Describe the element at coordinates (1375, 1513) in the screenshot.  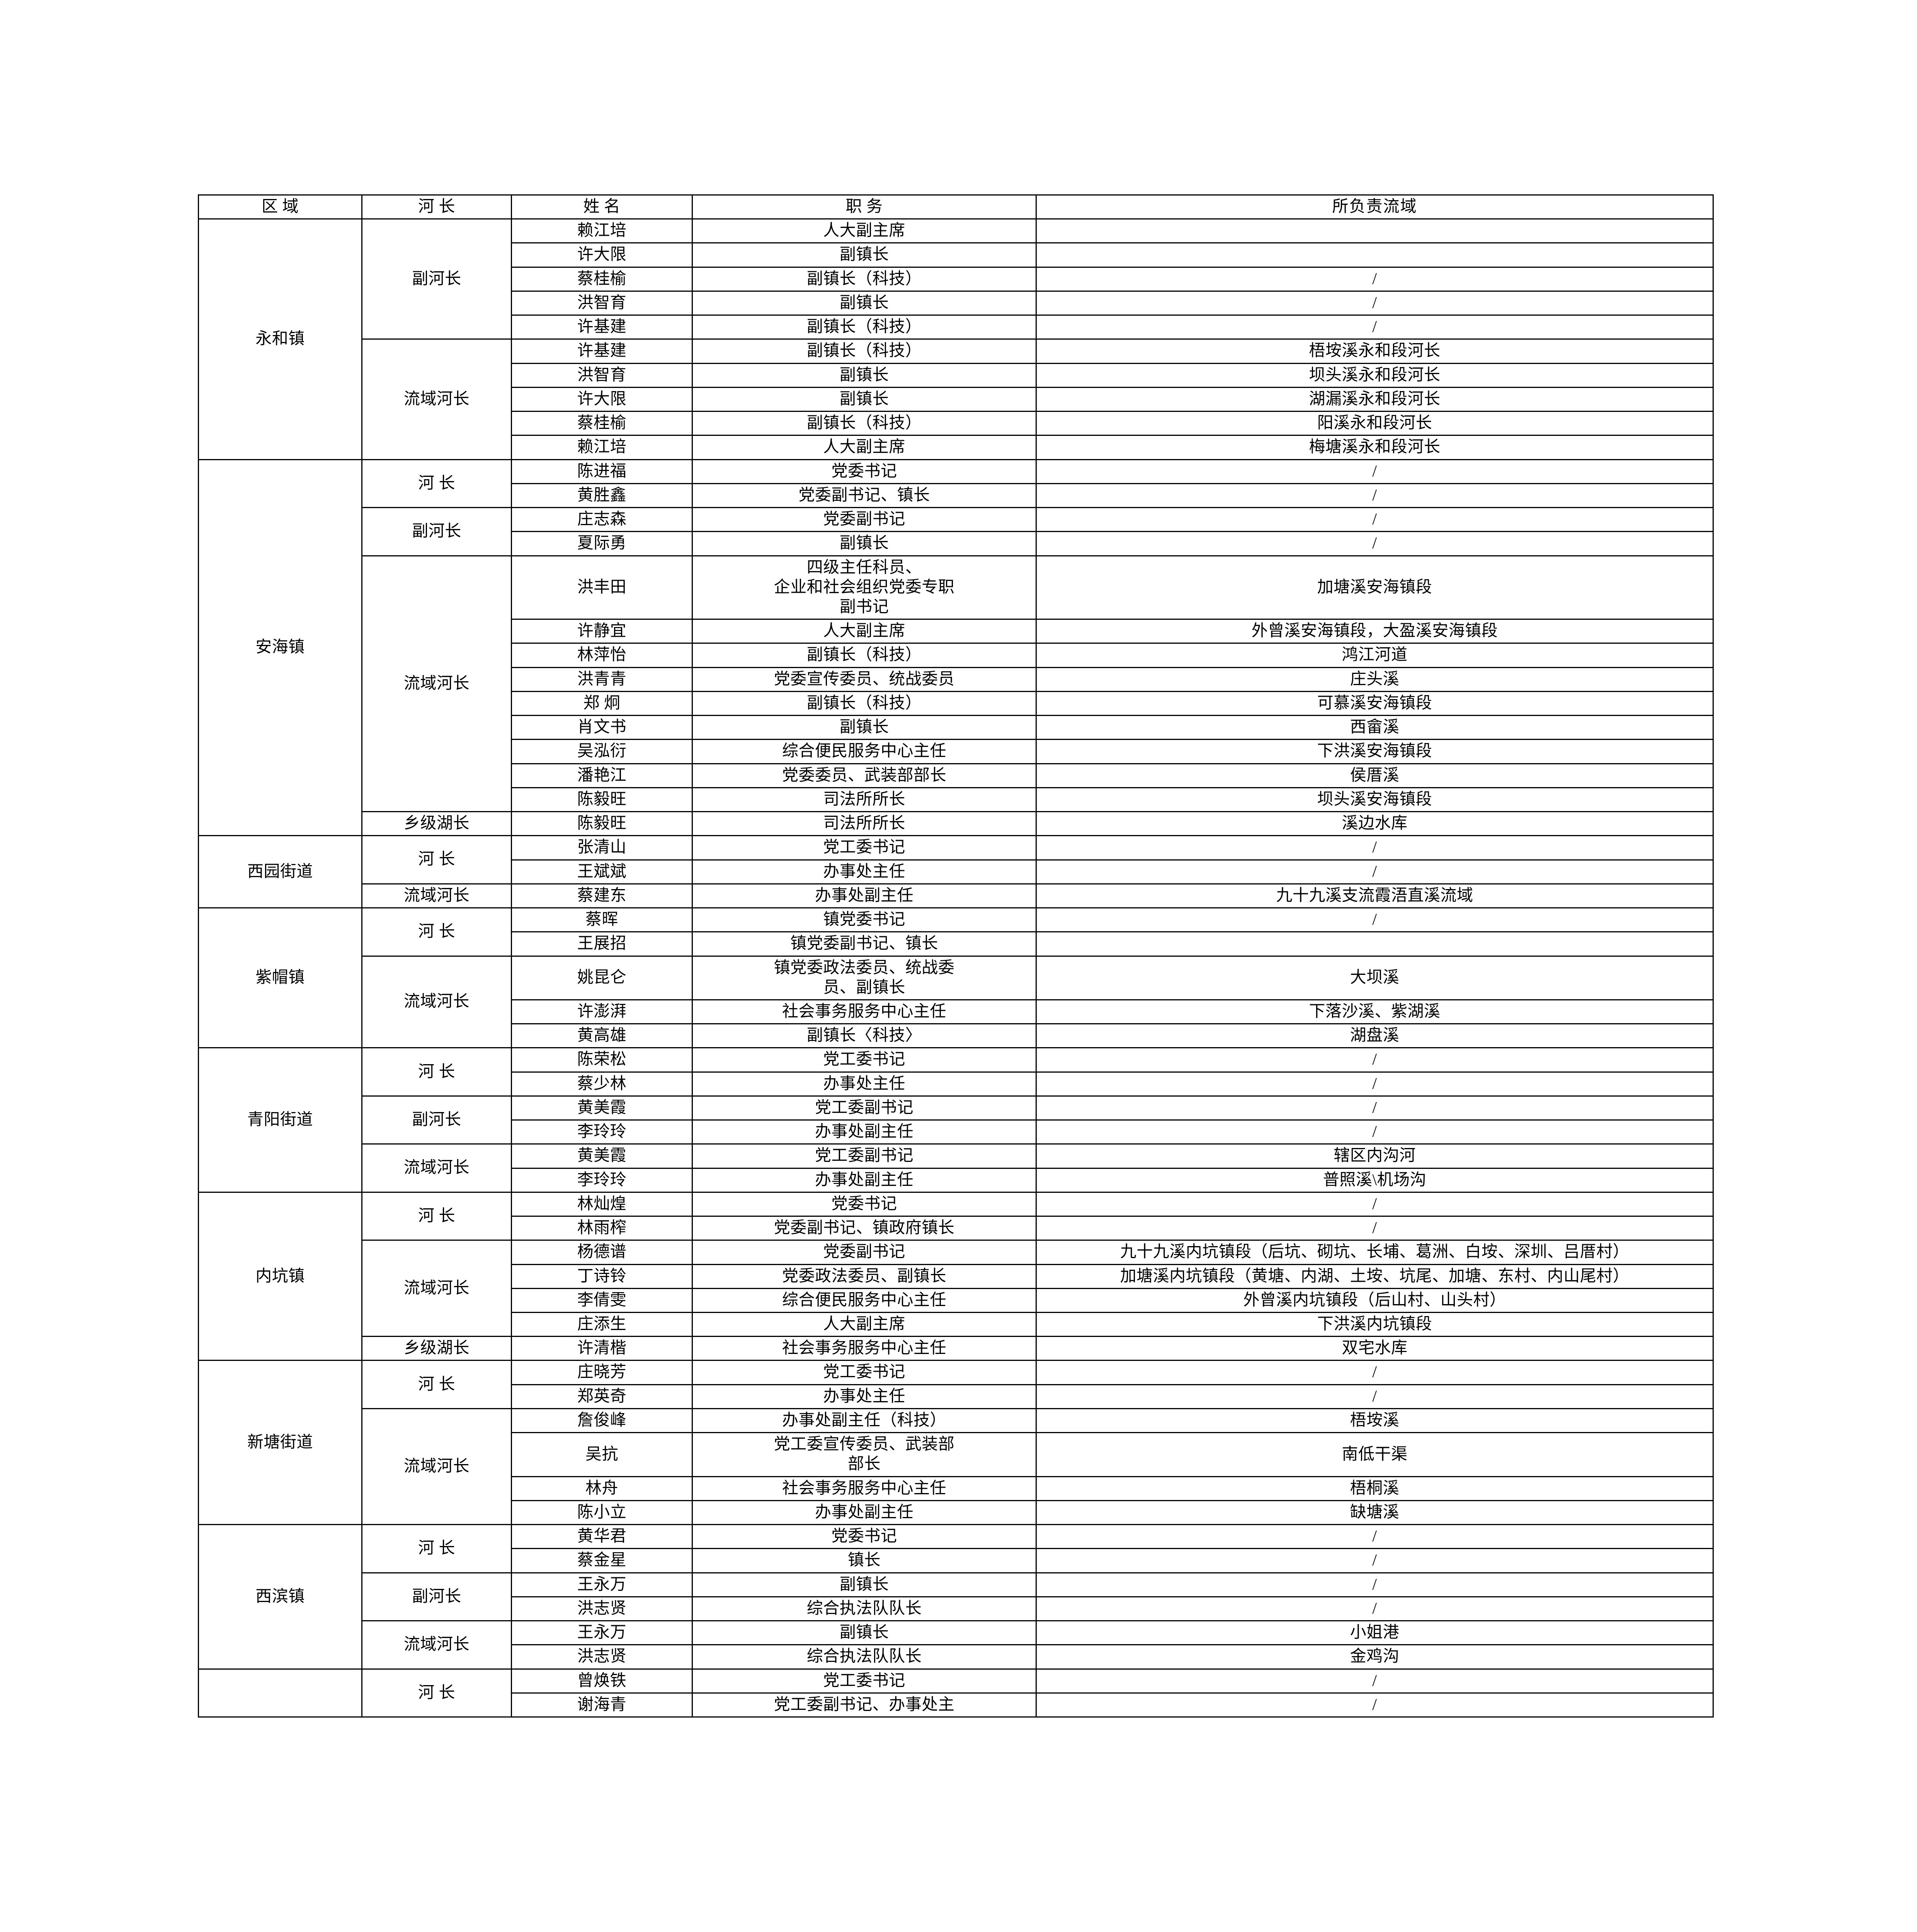
I see `basin-cell: 缺塘溪` at that location.